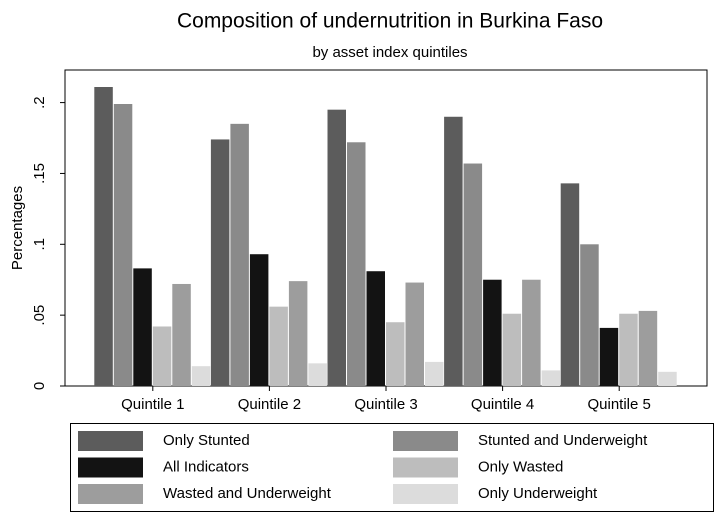 This screenshot has height=514, width=715. Describe the element at coordinates (39, 315) in the screenshot. I see `y-tick-label: .05` at that location.